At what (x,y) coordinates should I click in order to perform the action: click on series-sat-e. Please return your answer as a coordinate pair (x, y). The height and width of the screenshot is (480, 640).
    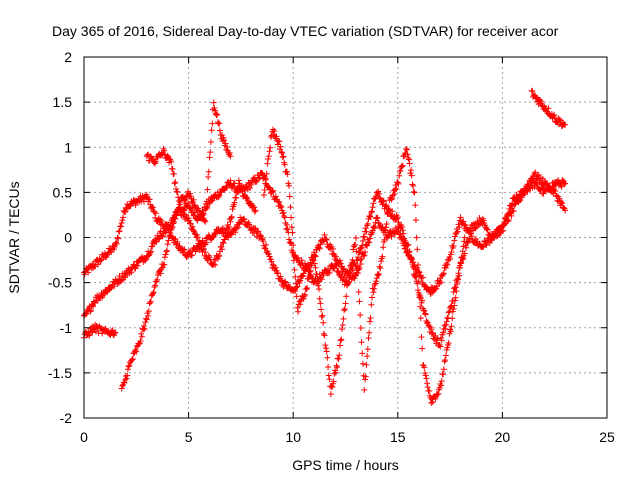
    Looking at the image, I should click on (201, 207).